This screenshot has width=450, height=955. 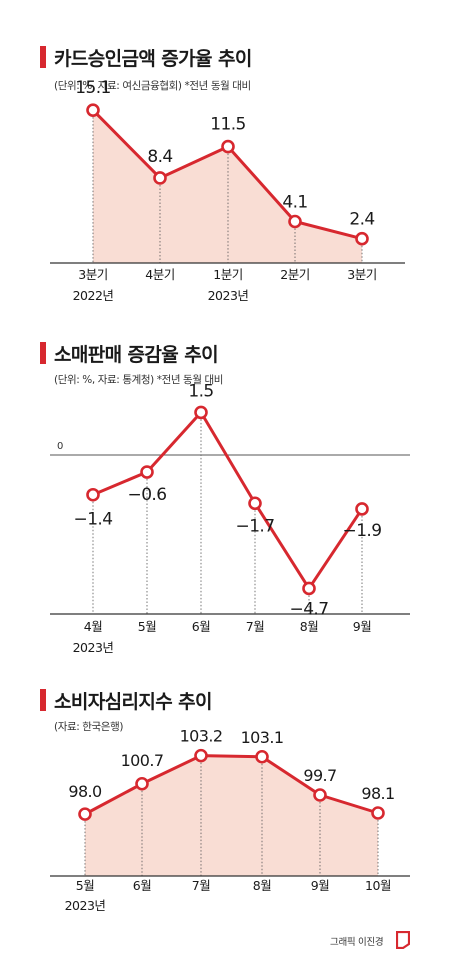 What do you see at coordinates (85, 791) in the screenshot?
I see `data-label: 98.0` at bounding box center [85, 791].